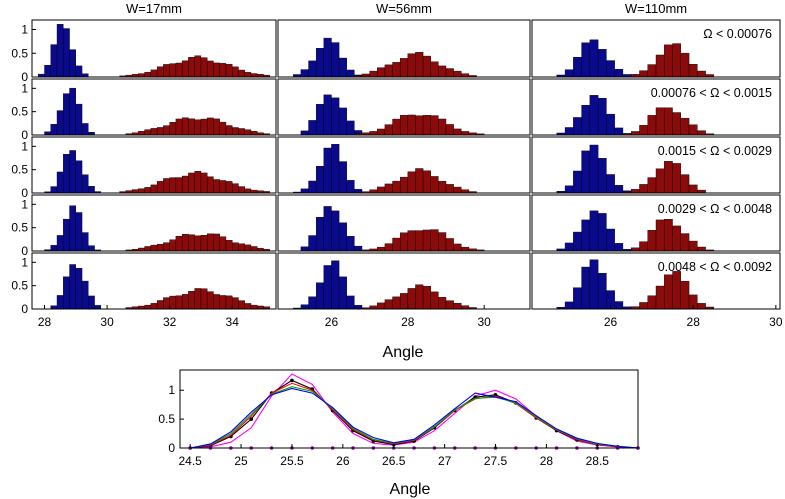  I want to click on series-line-blue, so click(414, 418).